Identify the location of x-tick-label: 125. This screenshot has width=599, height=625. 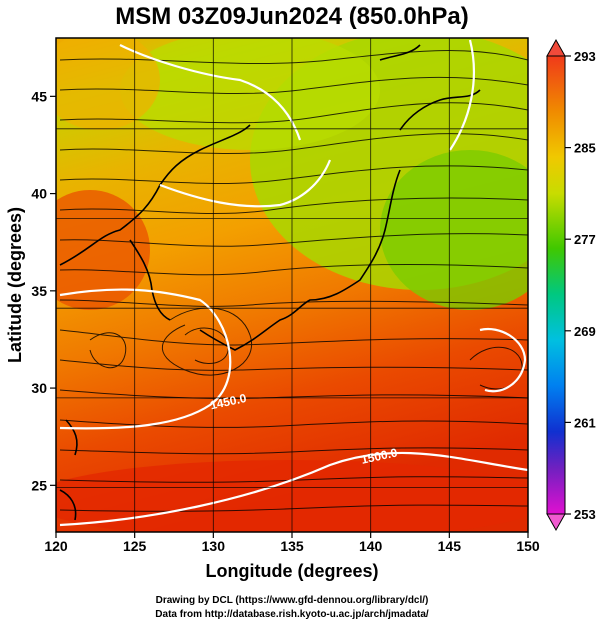
(135, 546).